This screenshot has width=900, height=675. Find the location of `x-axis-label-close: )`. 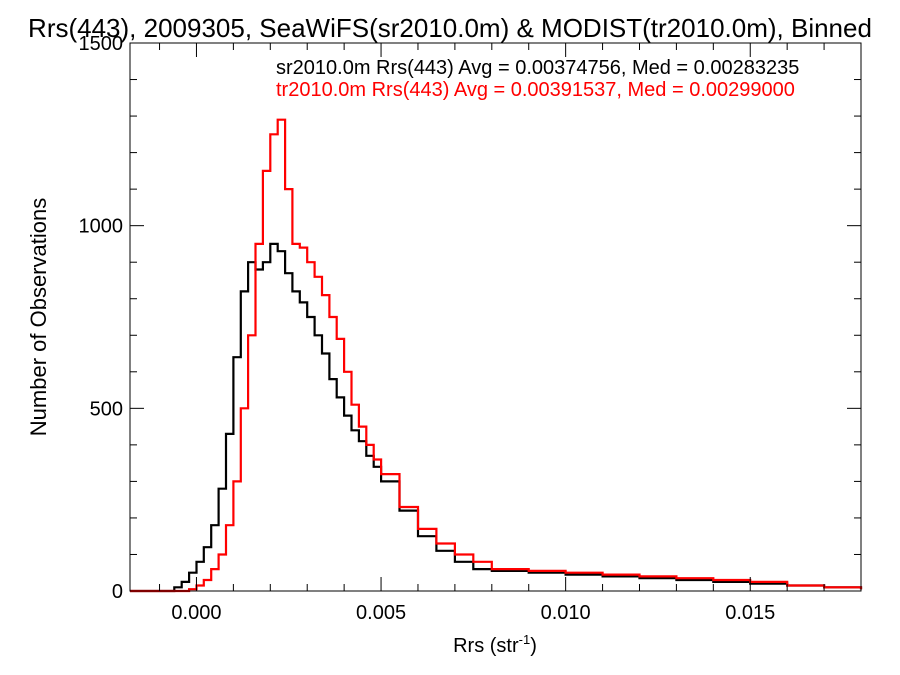

x-axis-label-close: ) is located at coordinates (533, 646).